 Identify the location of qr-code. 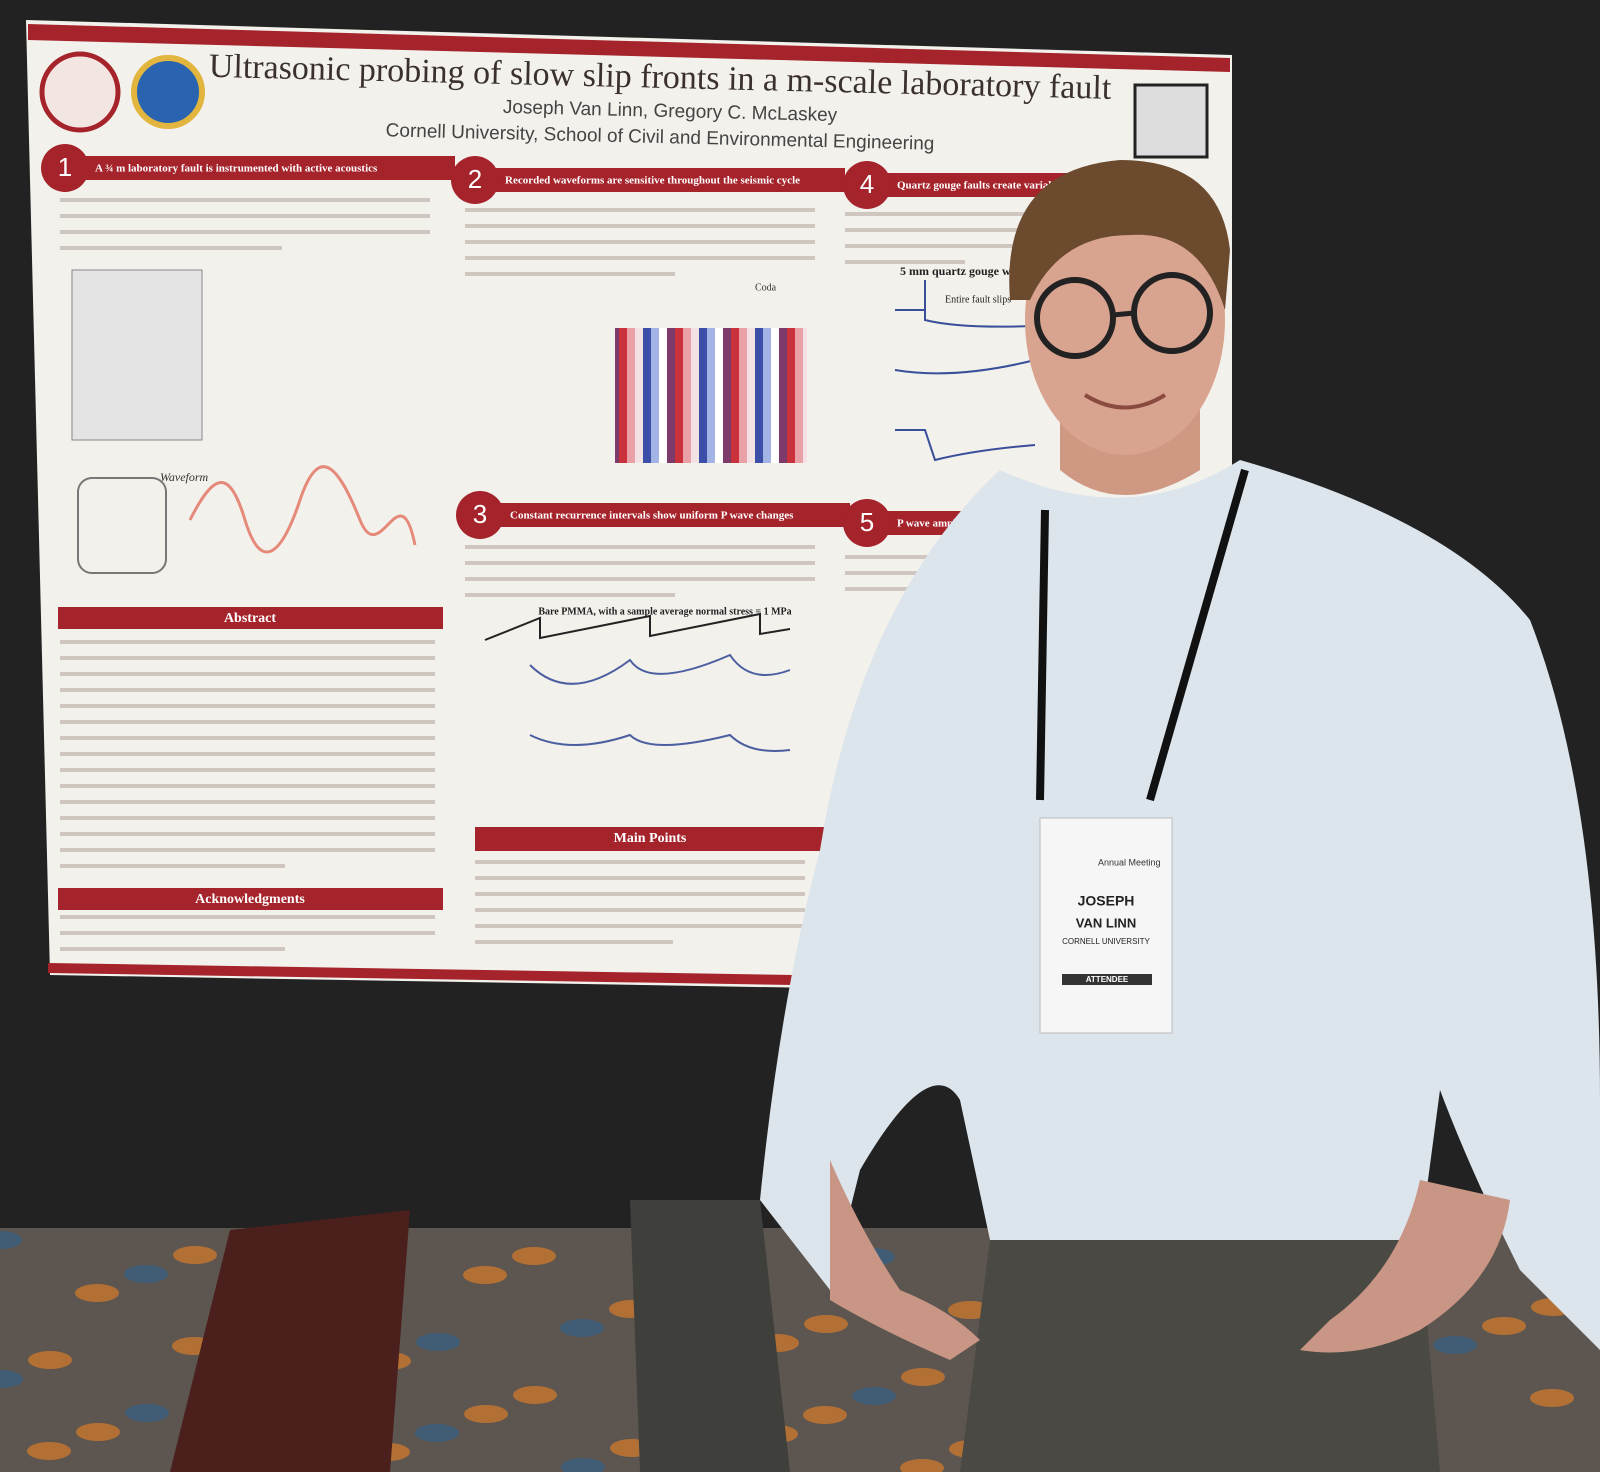
(1171, 121).